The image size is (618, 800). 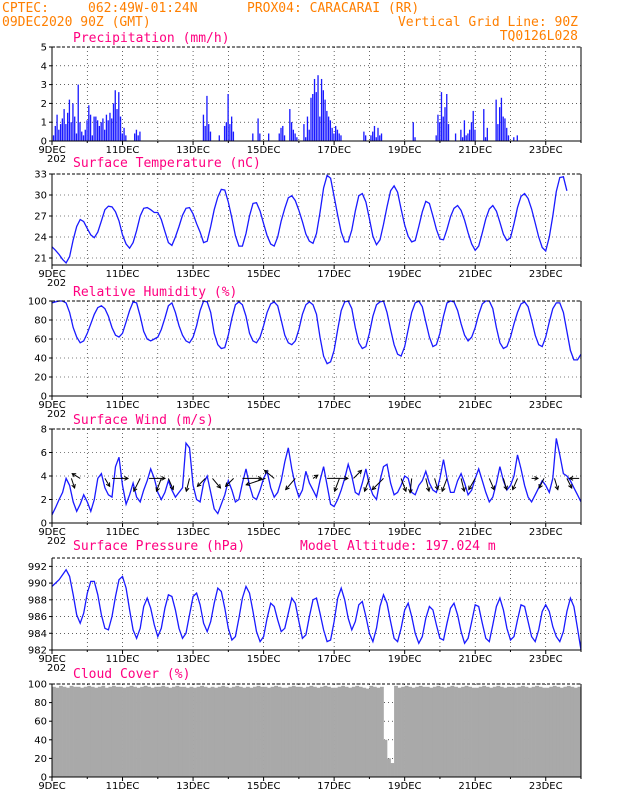 What do you see at coordinates (37, 685) in the screenshot?
I see `y-tick-label: 100` at bounding box center [37, 685].